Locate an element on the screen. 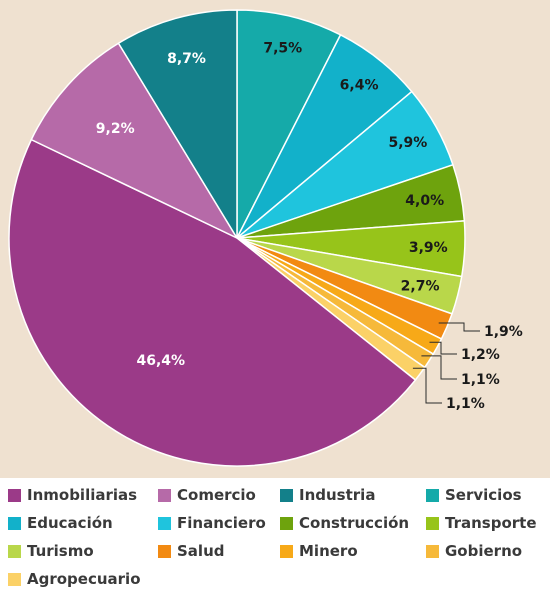 This screenshot has width=550, height=600. legend-item-financiero: Financiero is located at coordinates (212, 523).